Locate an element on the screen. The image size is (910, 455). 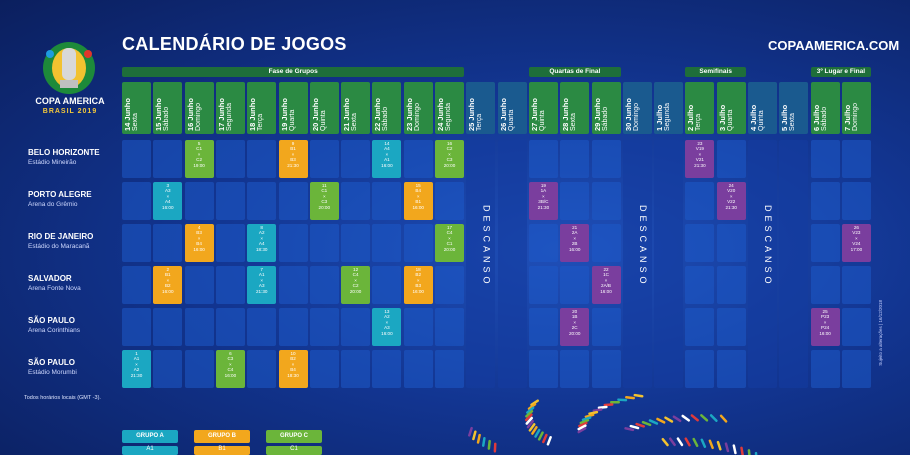
match-number: 16 is located at coordinates (449, 143).